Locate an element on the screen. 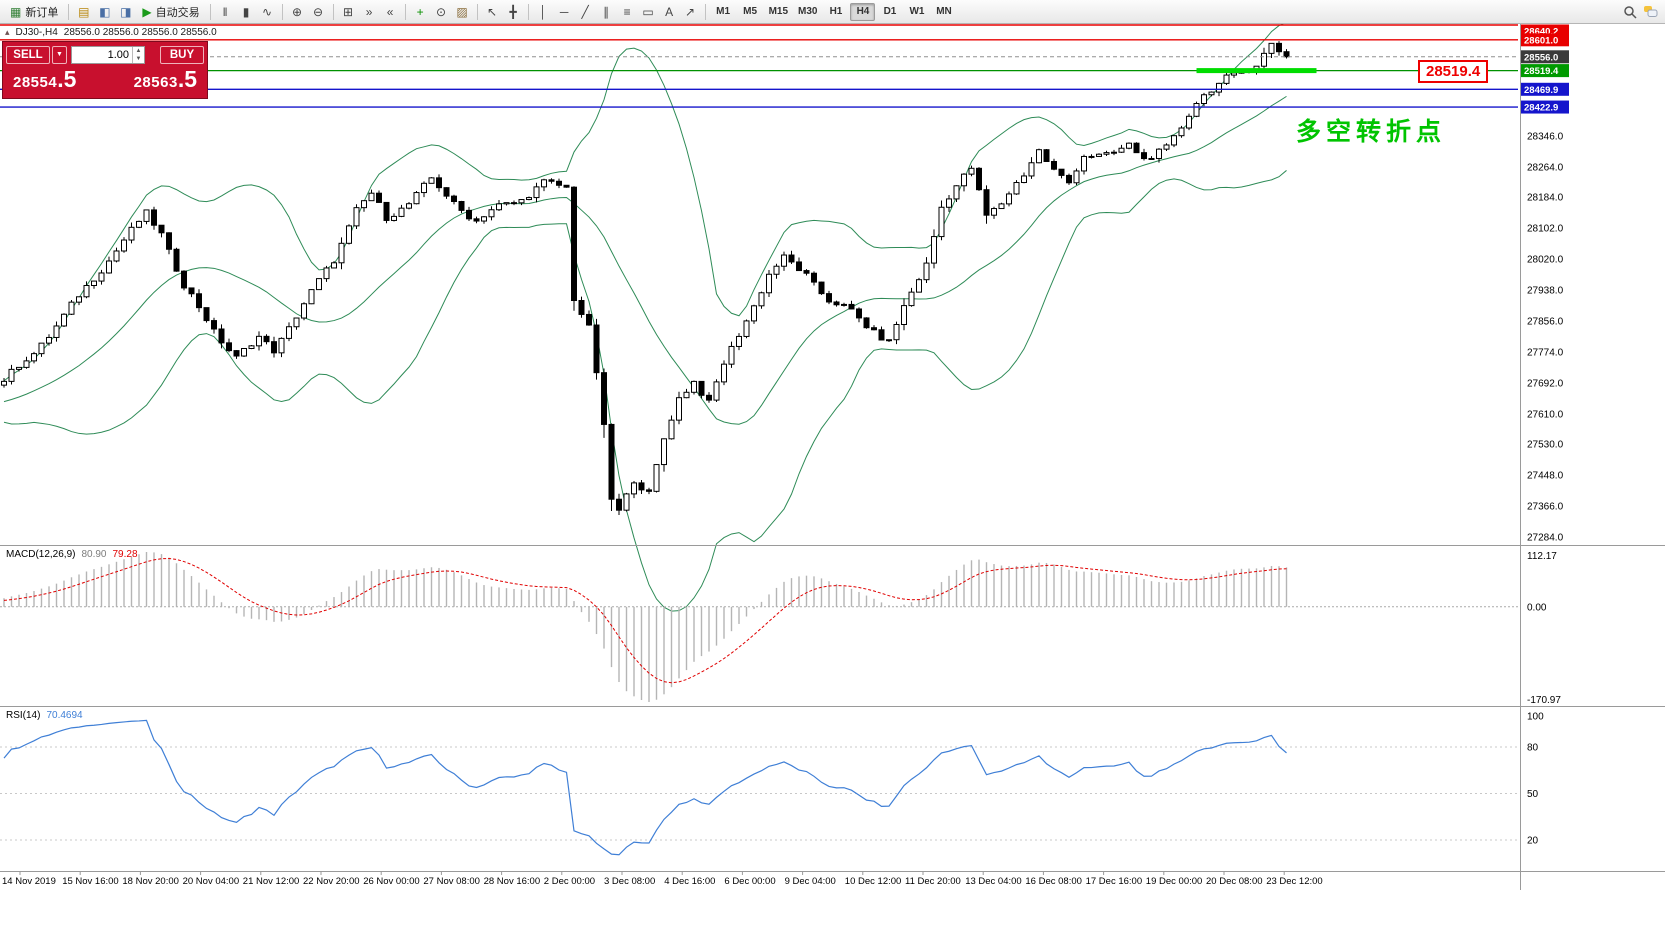 The image size is (1665, 947). horizontal-line-icon: ─ is located at coordinates (564, 11).